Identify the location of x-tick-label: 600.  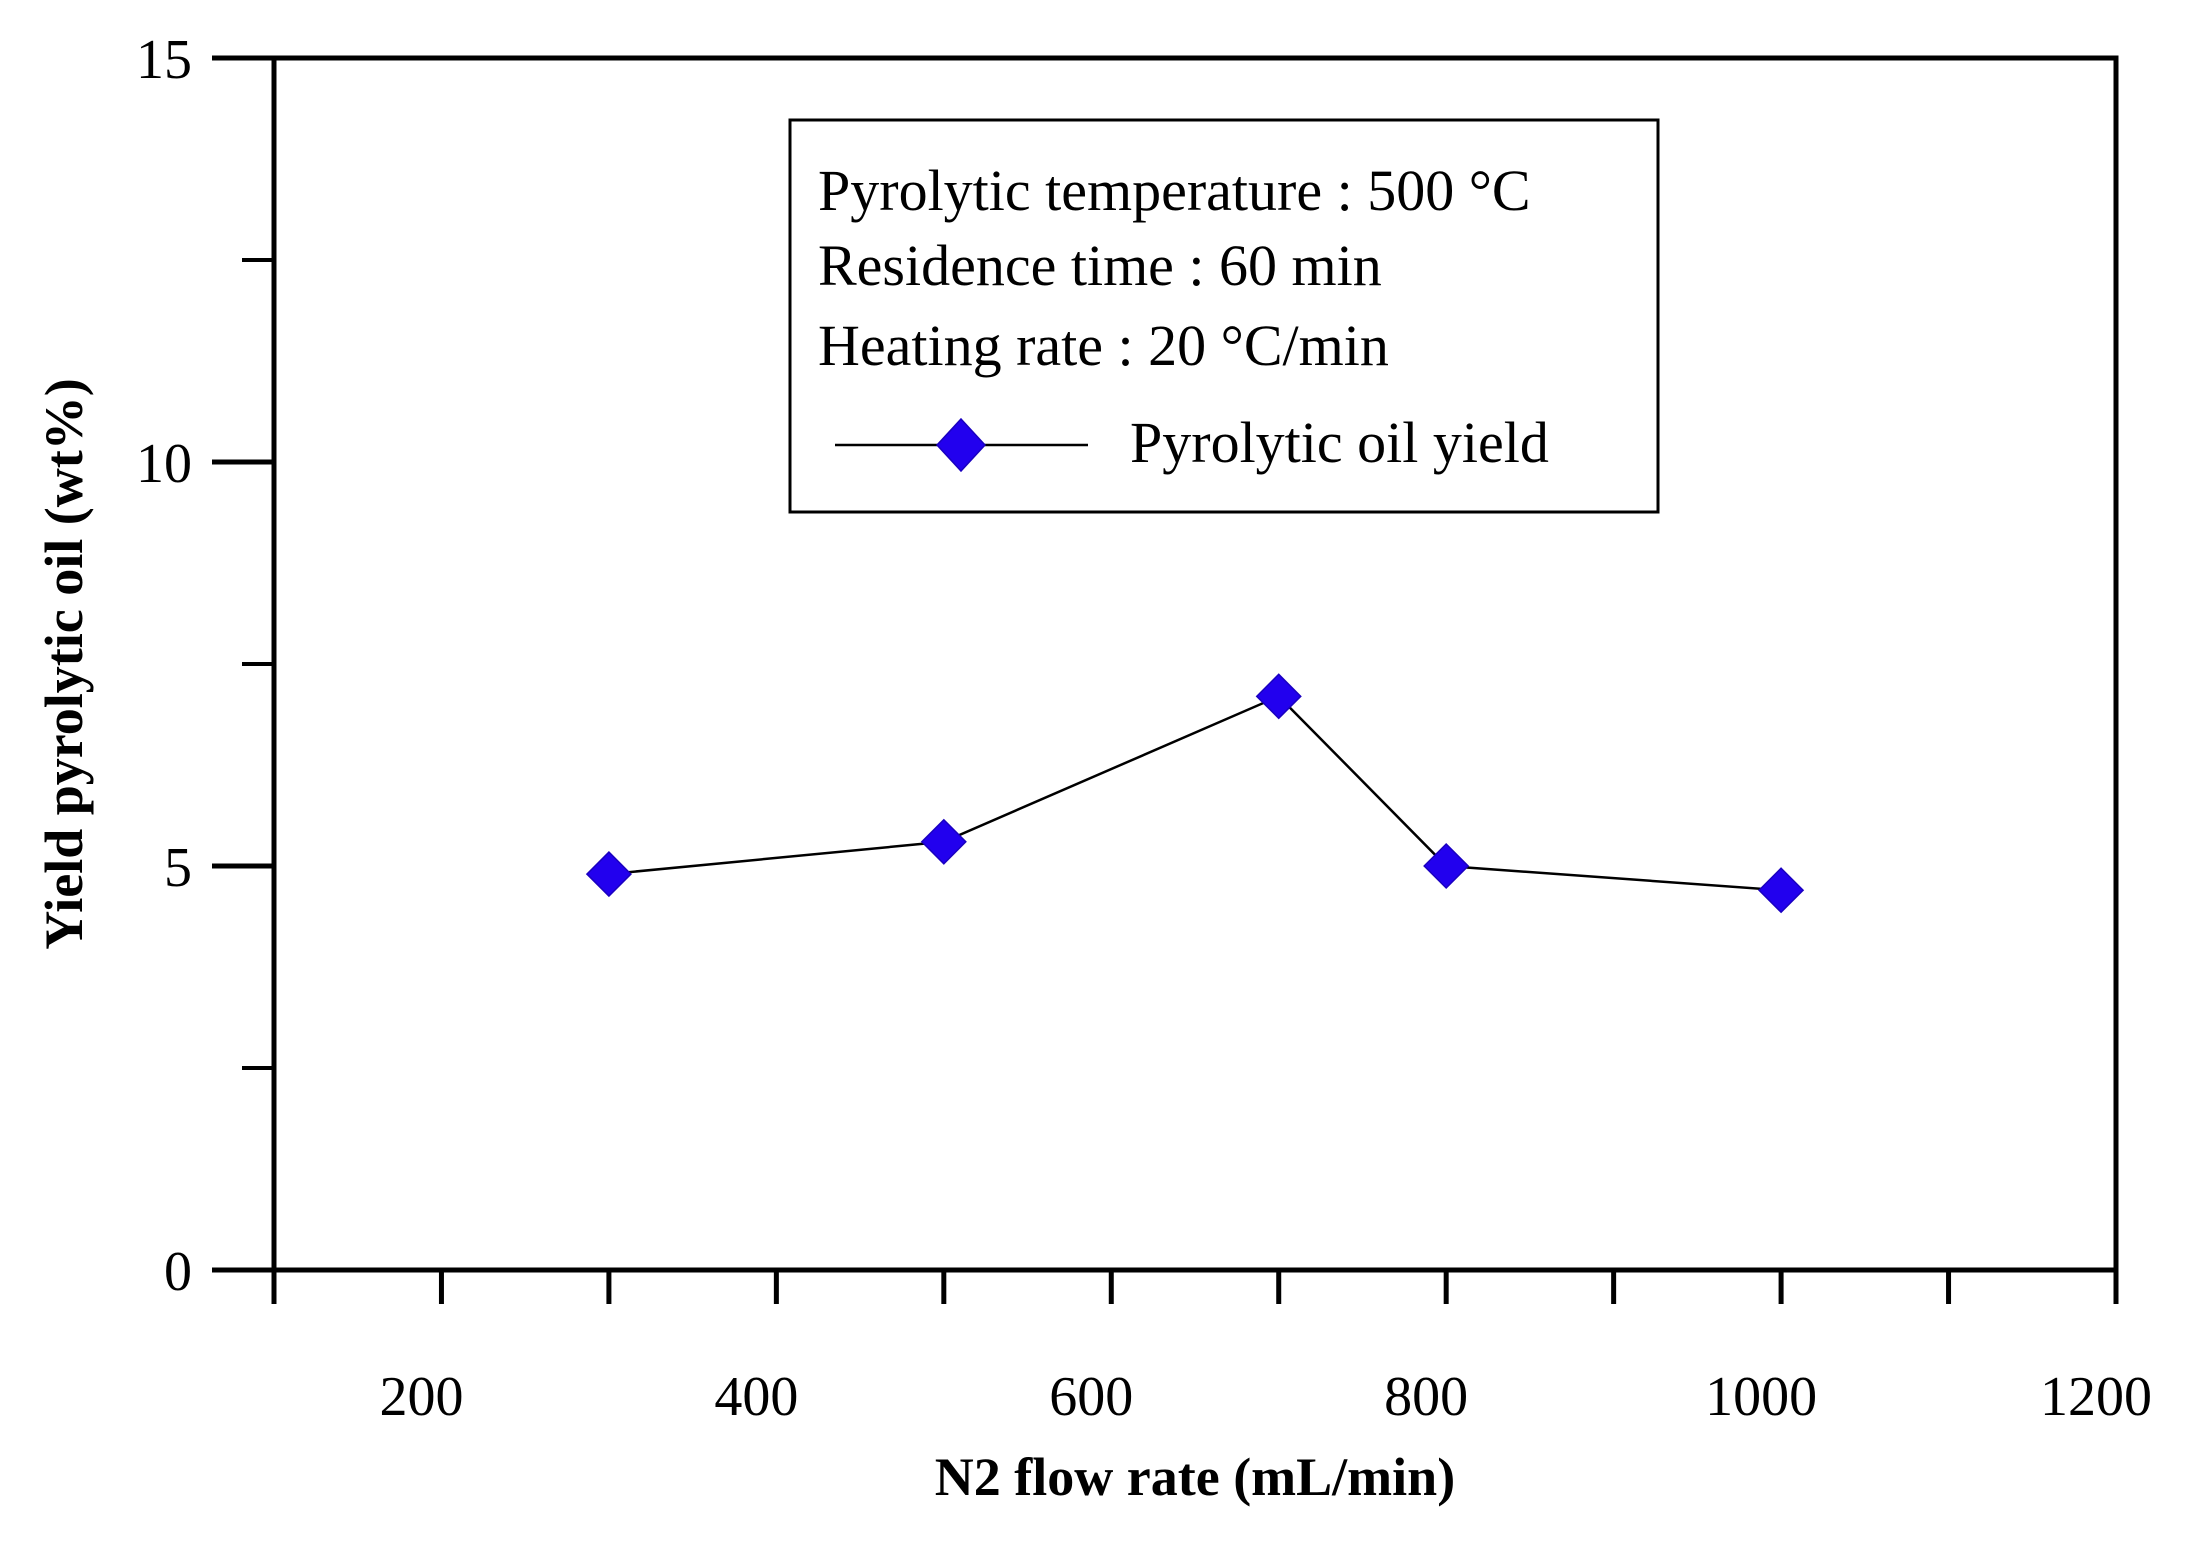
(1091, 1397).